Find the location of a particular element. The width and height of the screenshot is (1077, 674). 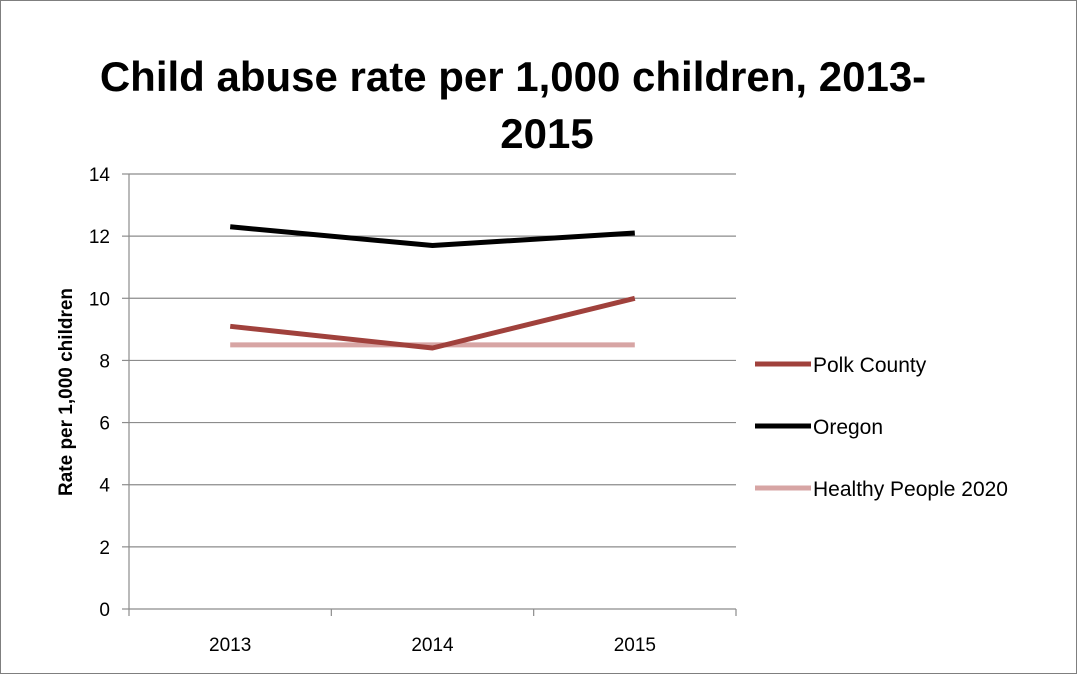

legend-label-polk-county: Polk County is located at coordinates (870, 365).